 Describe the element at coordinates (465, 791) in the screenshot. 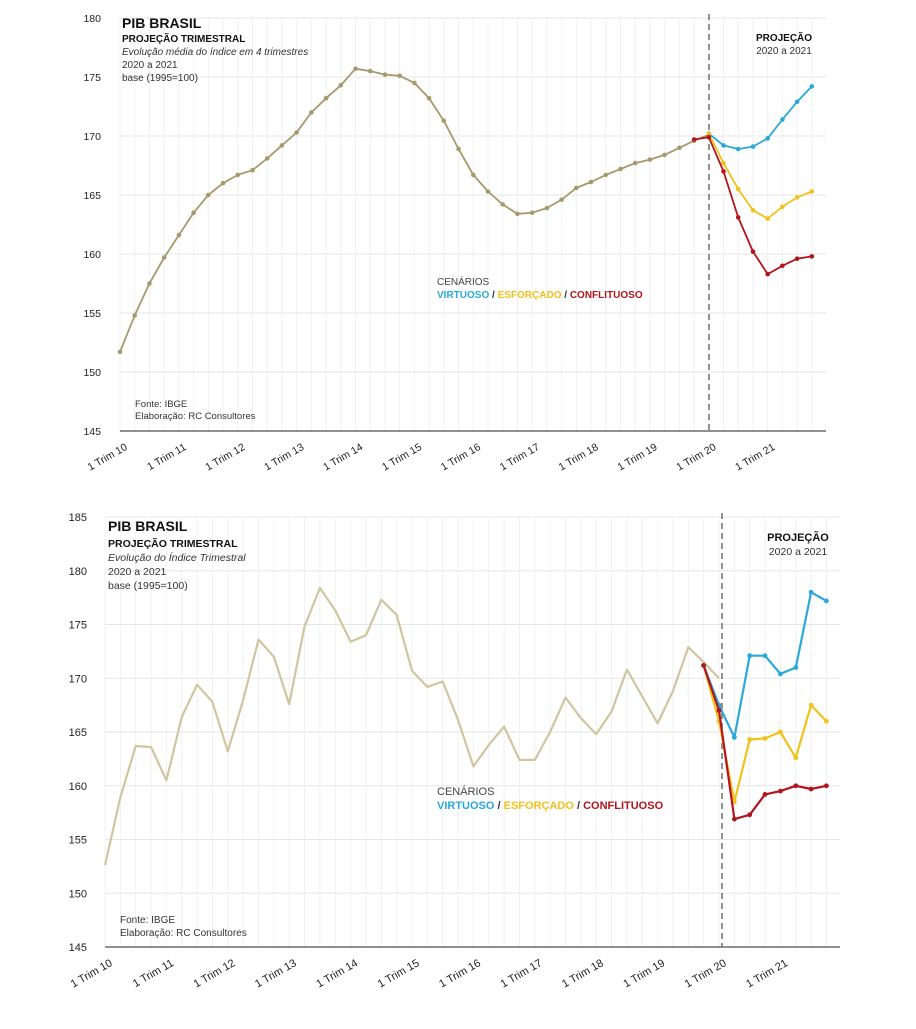

I see `chart-2-scenarios-label: CENÁRIOS` at that location.